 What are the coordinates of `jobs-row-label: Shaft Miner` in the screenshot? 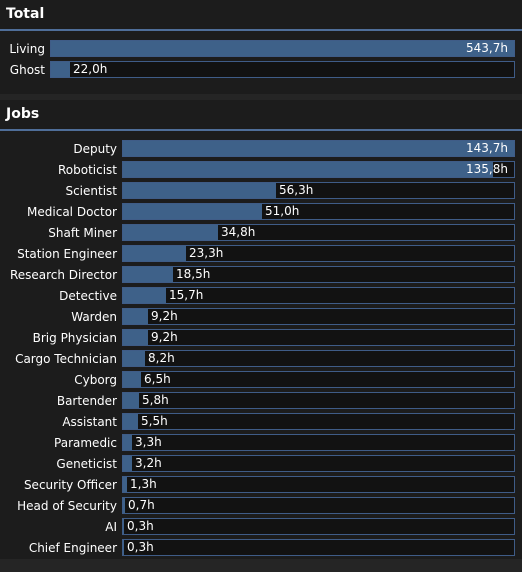 It's located at (82, 233).